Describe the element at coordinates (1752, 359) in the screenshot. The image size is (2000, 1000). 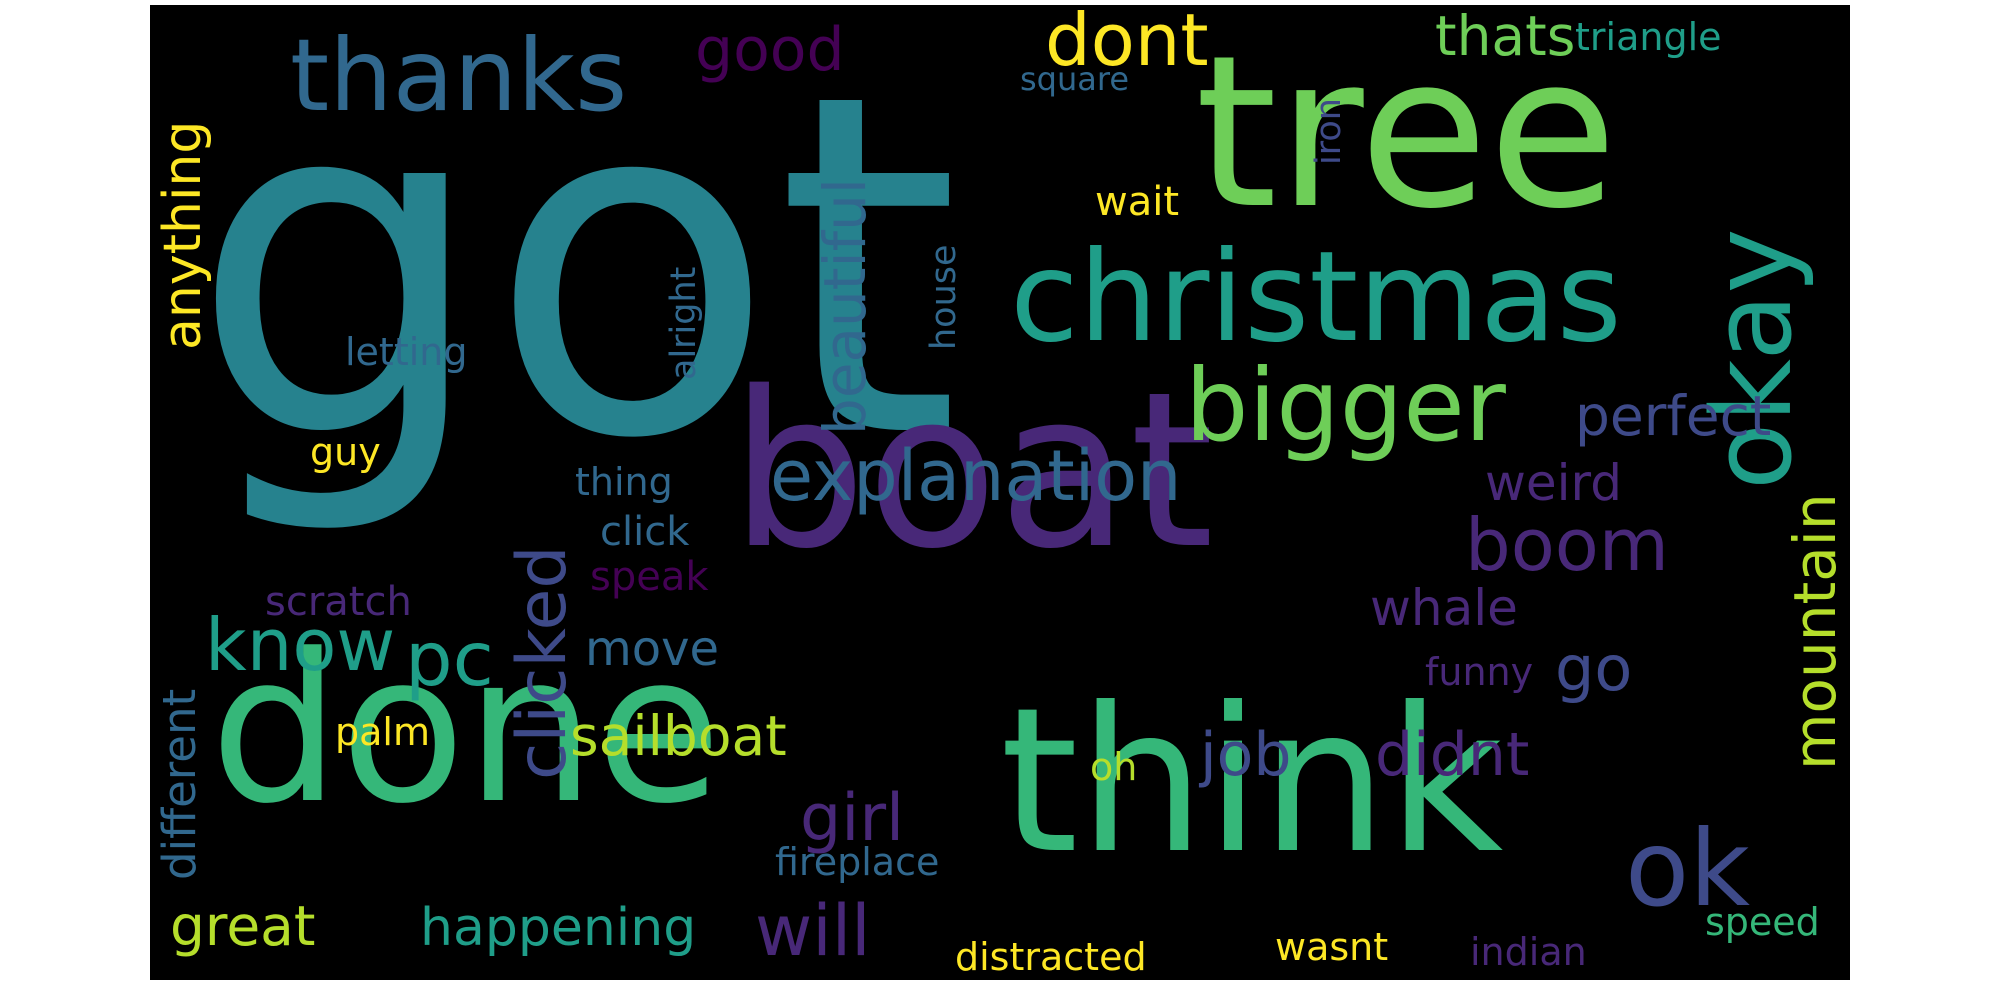
I see `word-okay: okay` at that location.